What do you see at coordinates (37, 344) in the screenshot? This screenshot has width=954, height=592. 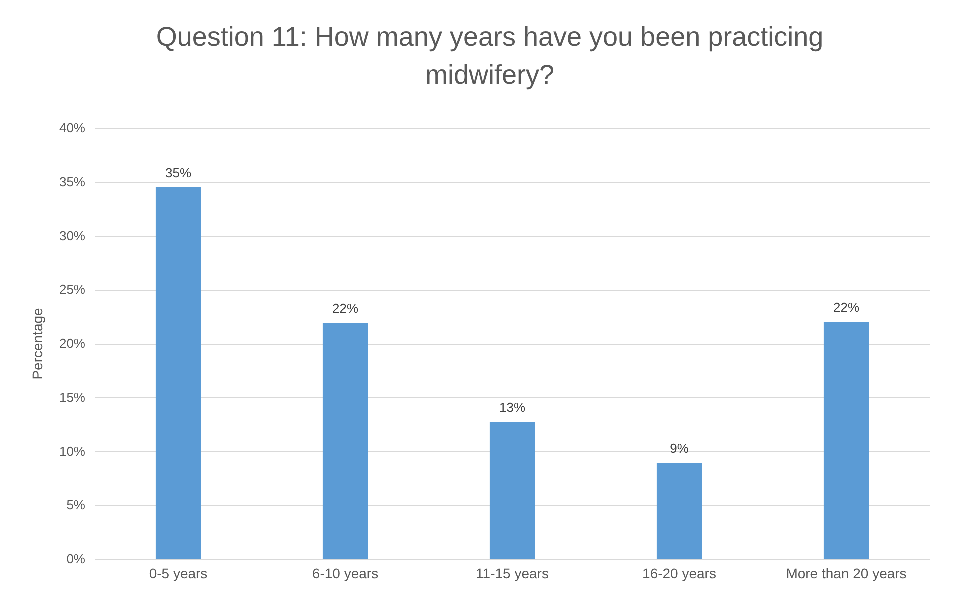 I see `y-axis-title: Percentage` at bounding box center [37, 344].